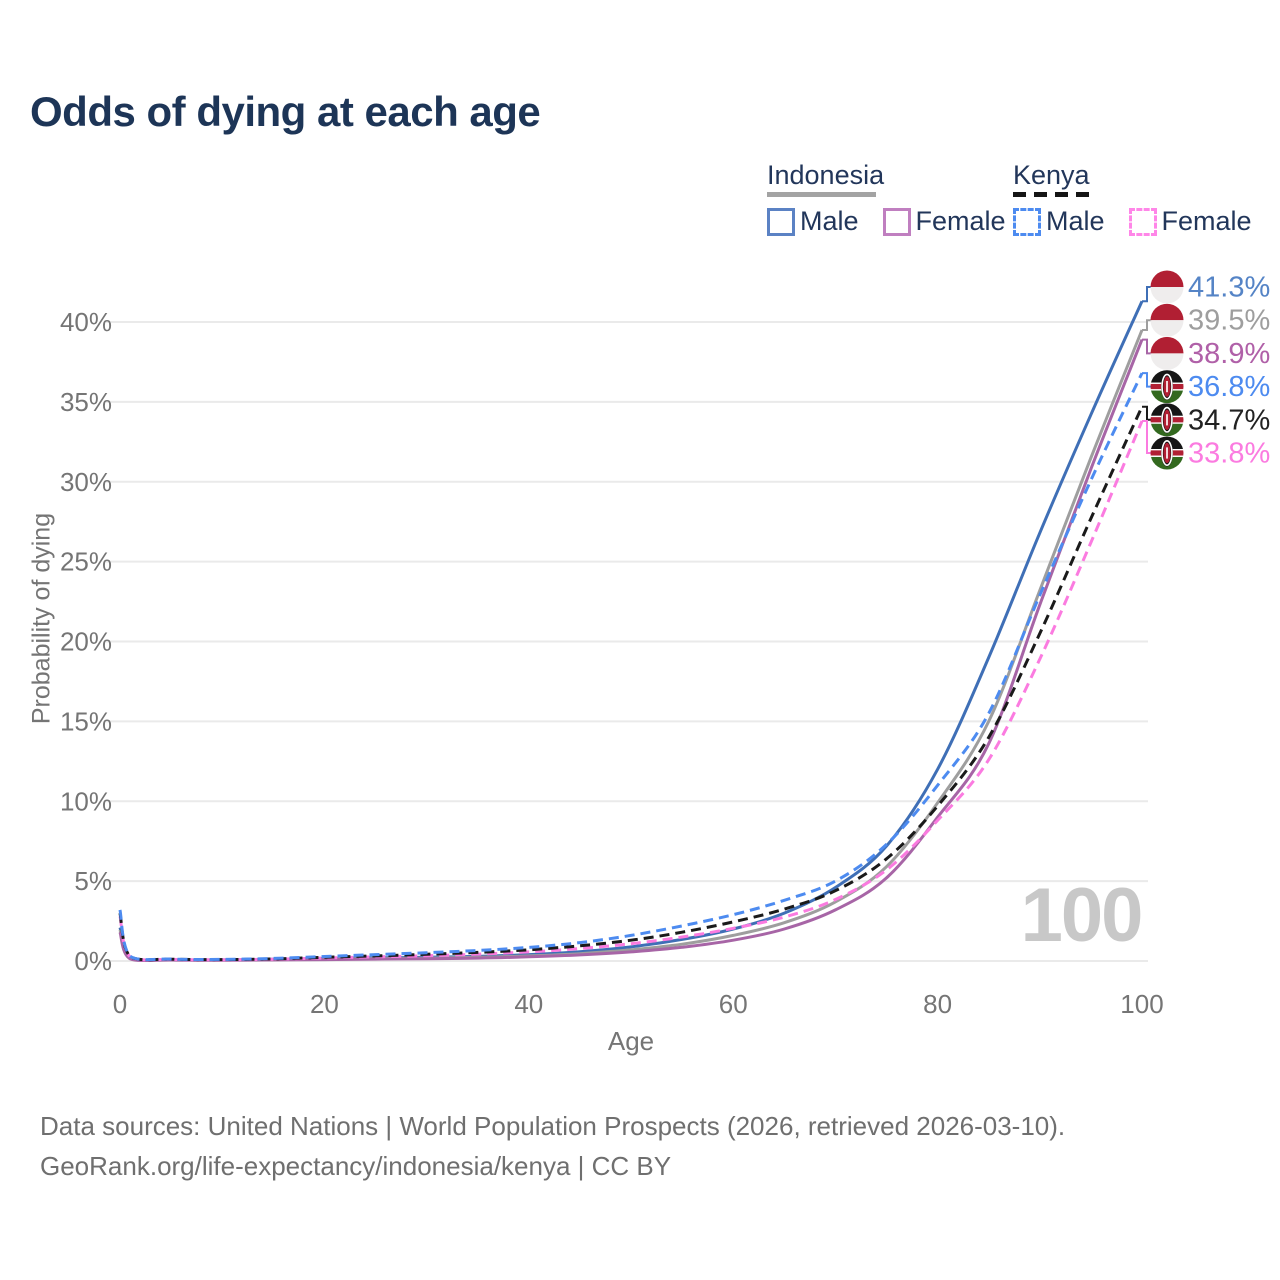  I want to click on x-tick-label: 40, so click(528, 1004).